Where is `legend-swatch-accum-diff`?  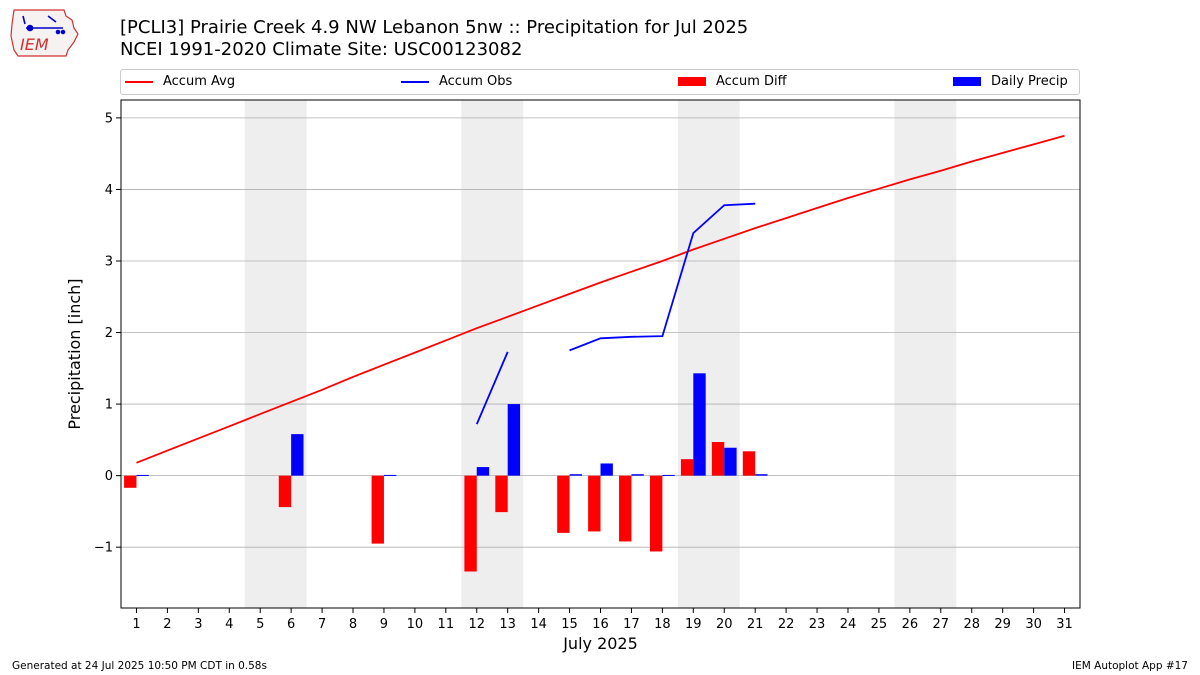 legend-swatch-accum-diff is located at coordinates (692, 81).